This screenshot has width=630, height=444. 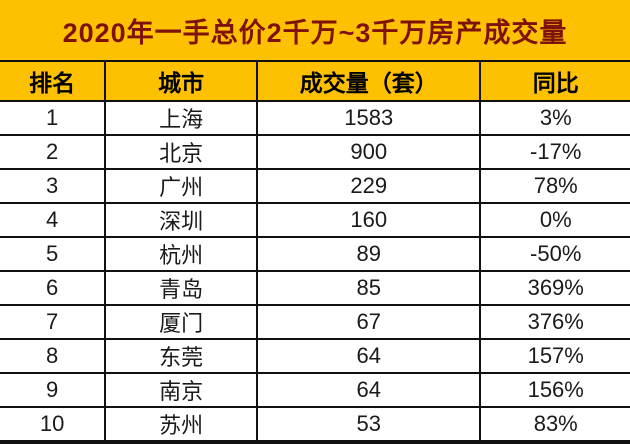 I want to click on table-row: 10 苏州 53 83%, so click(x=315, y=424).